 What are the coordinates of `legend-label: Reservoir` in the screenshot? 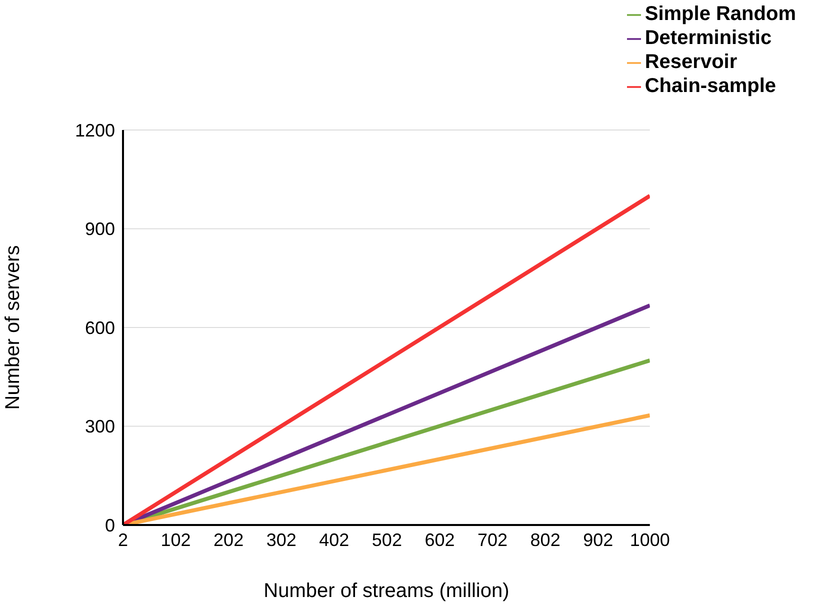 It's located at (691, 62).